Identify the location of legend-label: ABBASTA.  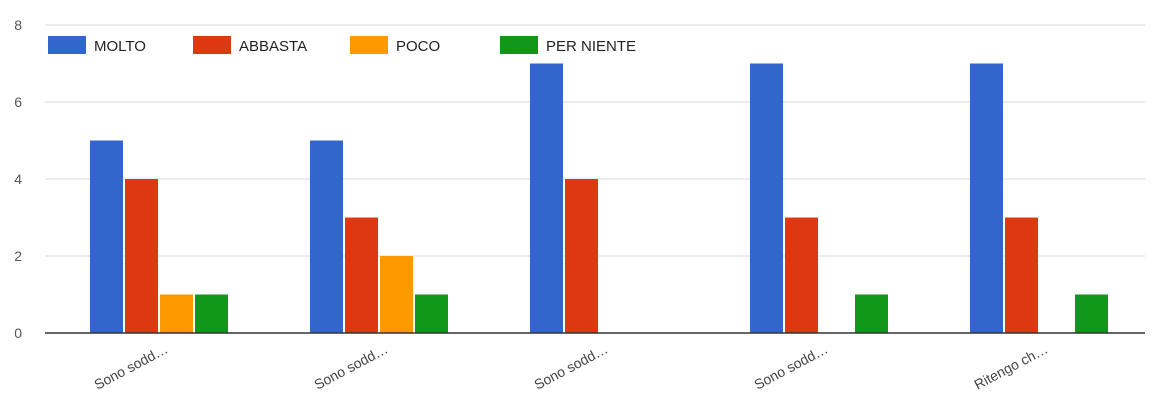
(273, 46).